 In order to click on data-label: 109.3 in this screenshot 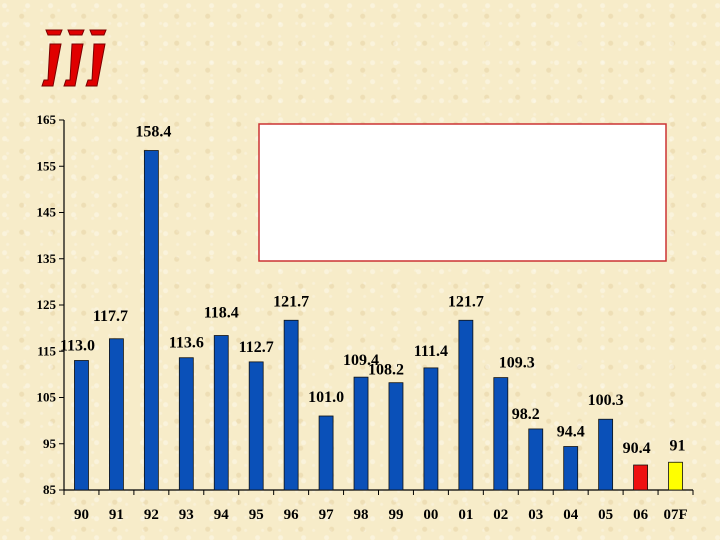, I will do `click(517, 363)`.